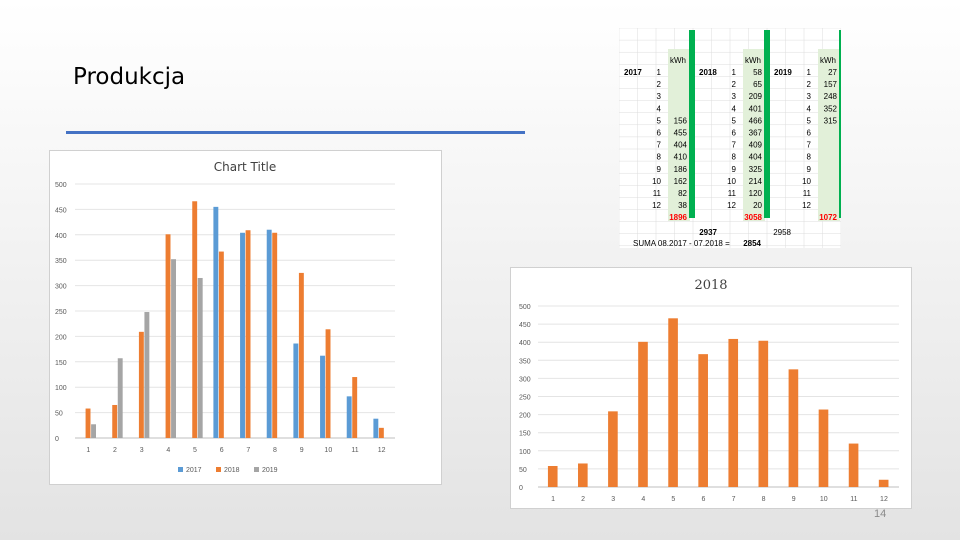  Describe the element at coordinates (756, 157) in the screenshot. I see `table-value: 404` at that location.